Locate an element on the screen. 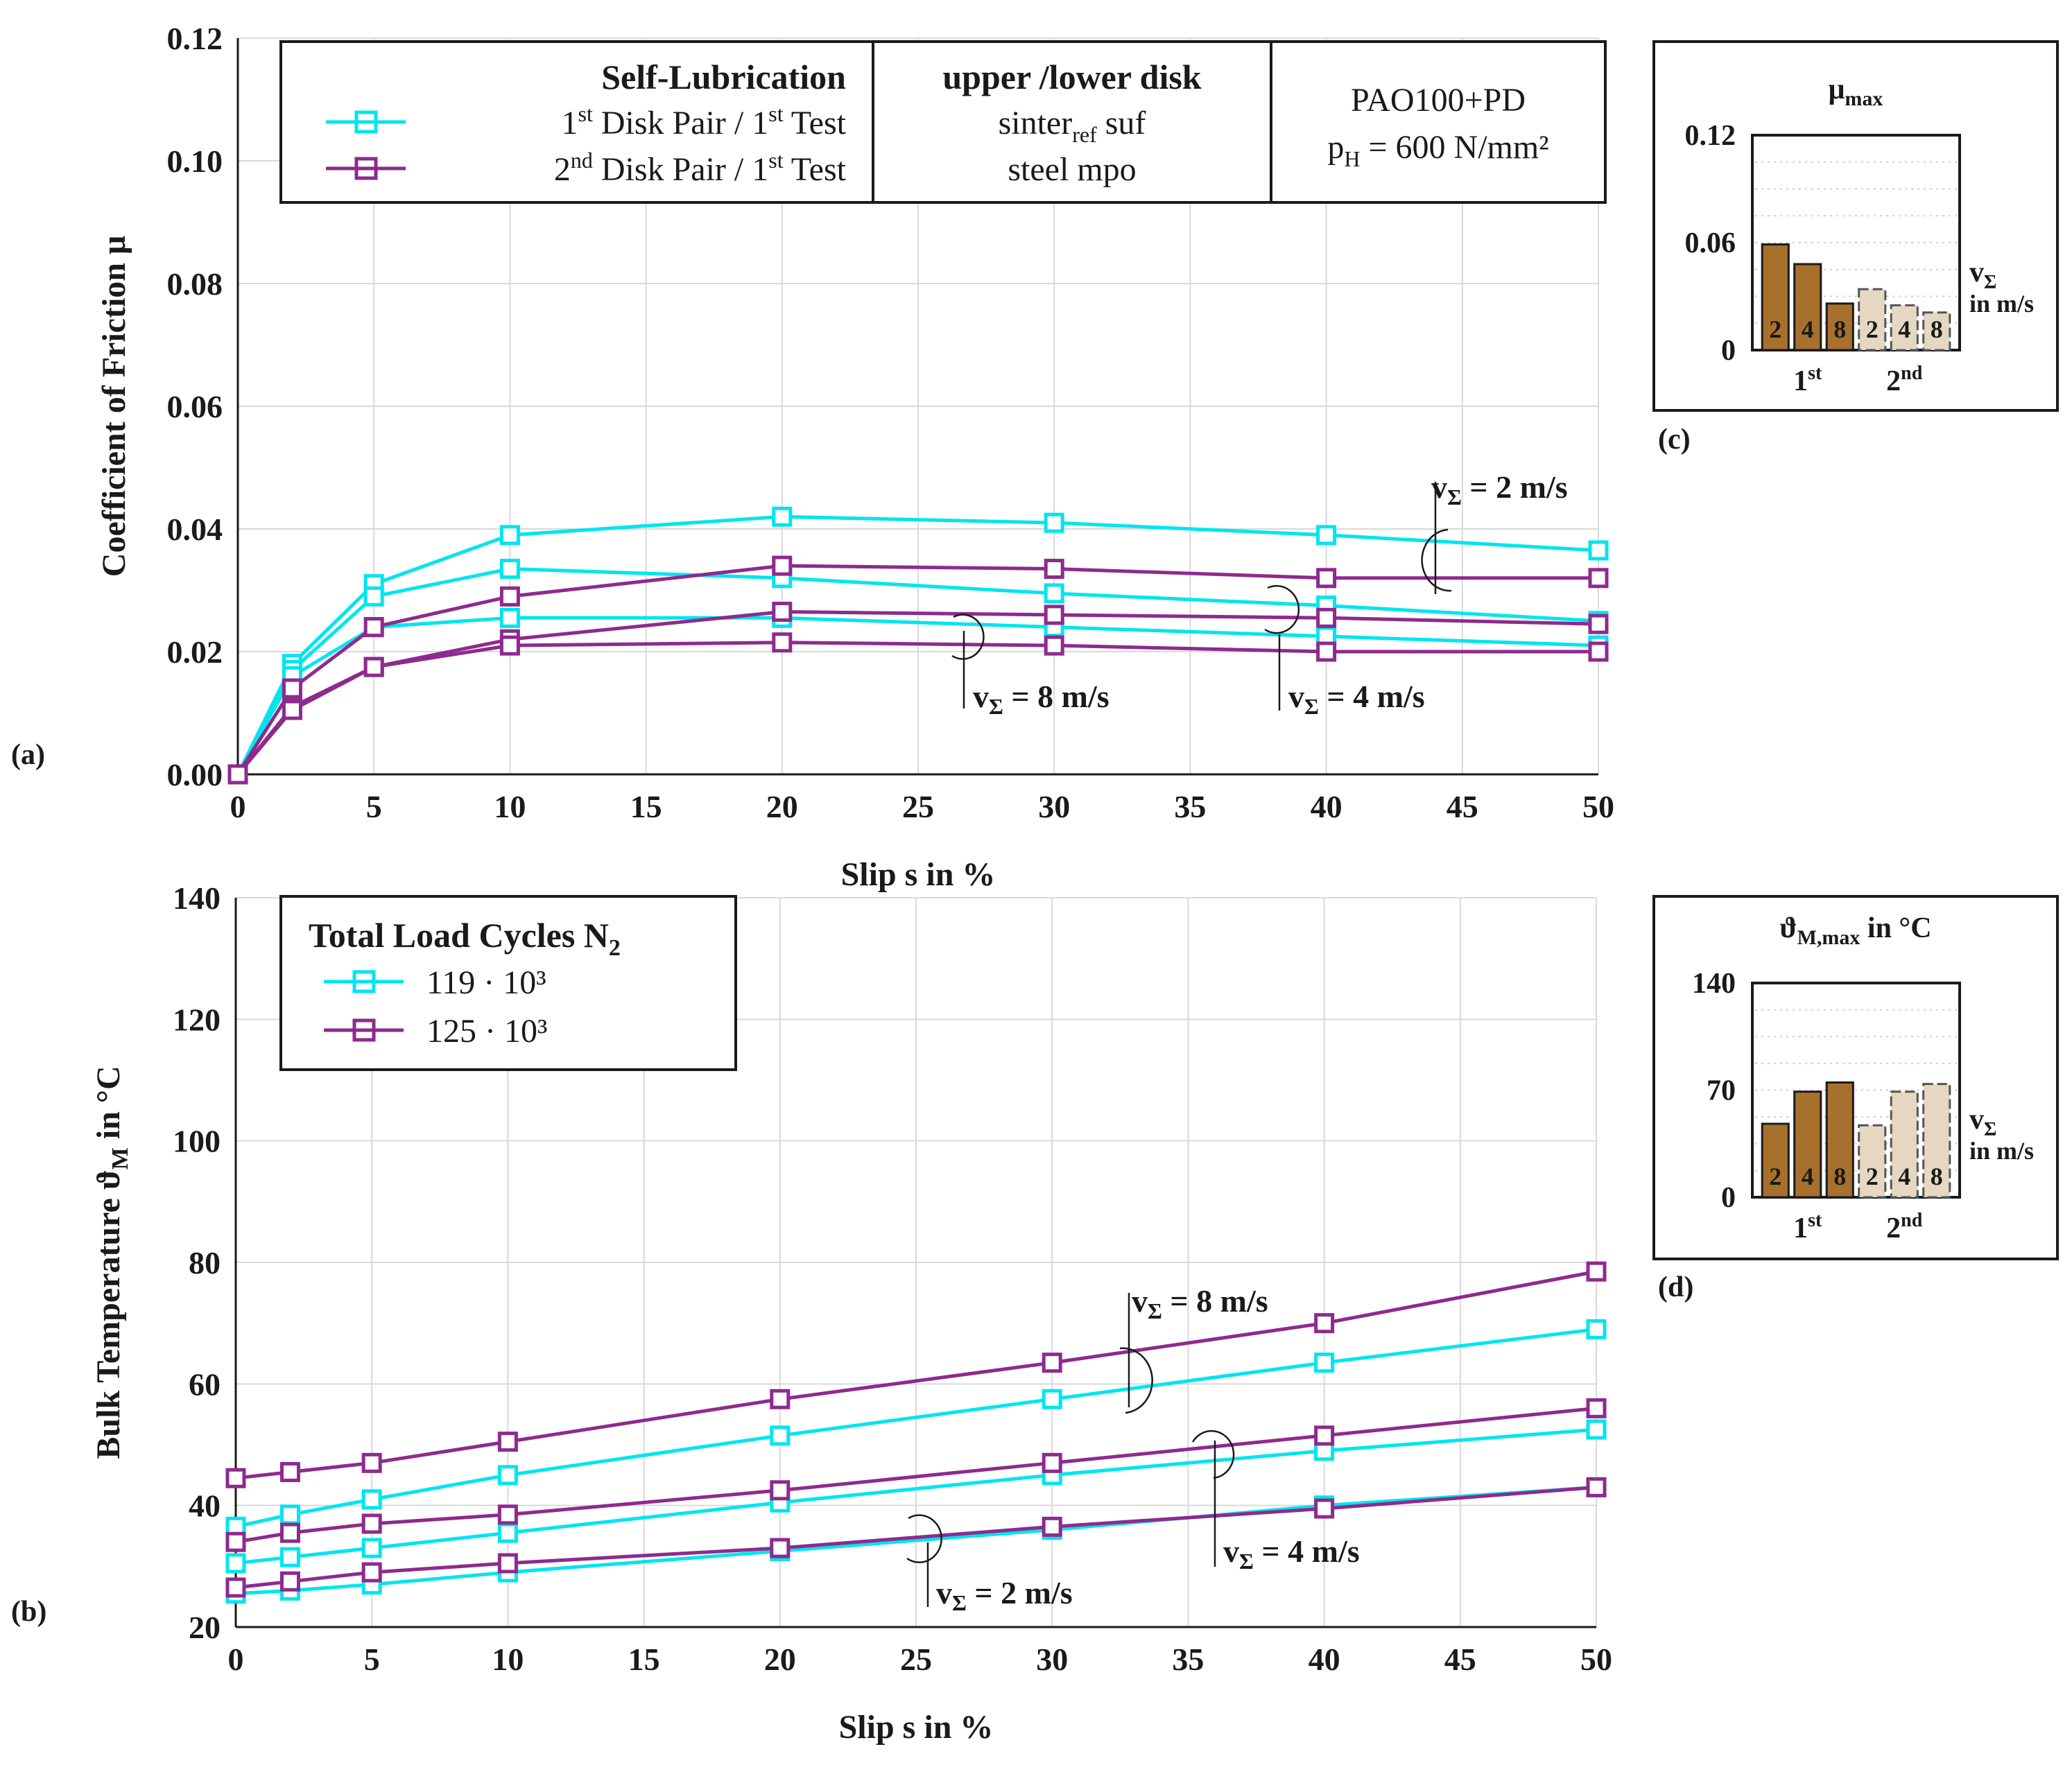 This screenshot has width=2072, height=1765. x-tick-label: 20 is located at coordinates (780, 1660).